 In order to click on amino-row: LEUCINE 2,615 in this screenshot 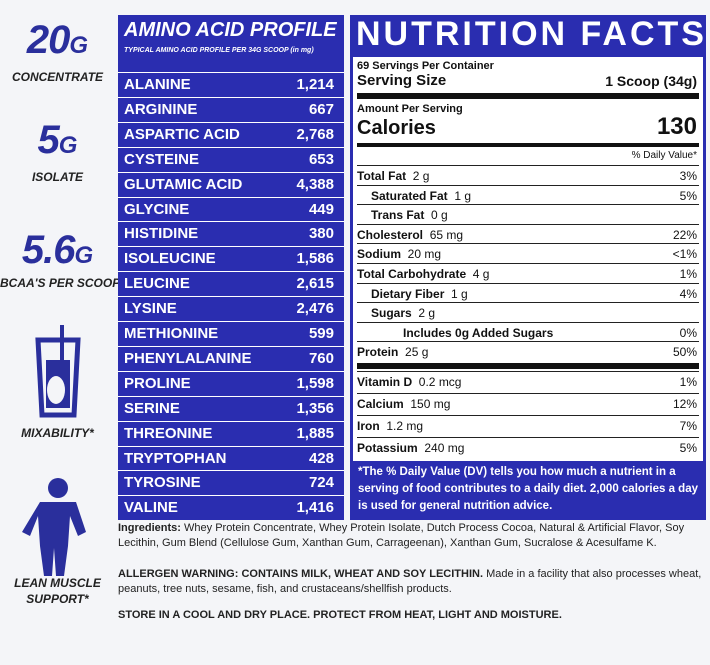, I will do `click(231, 283)`.